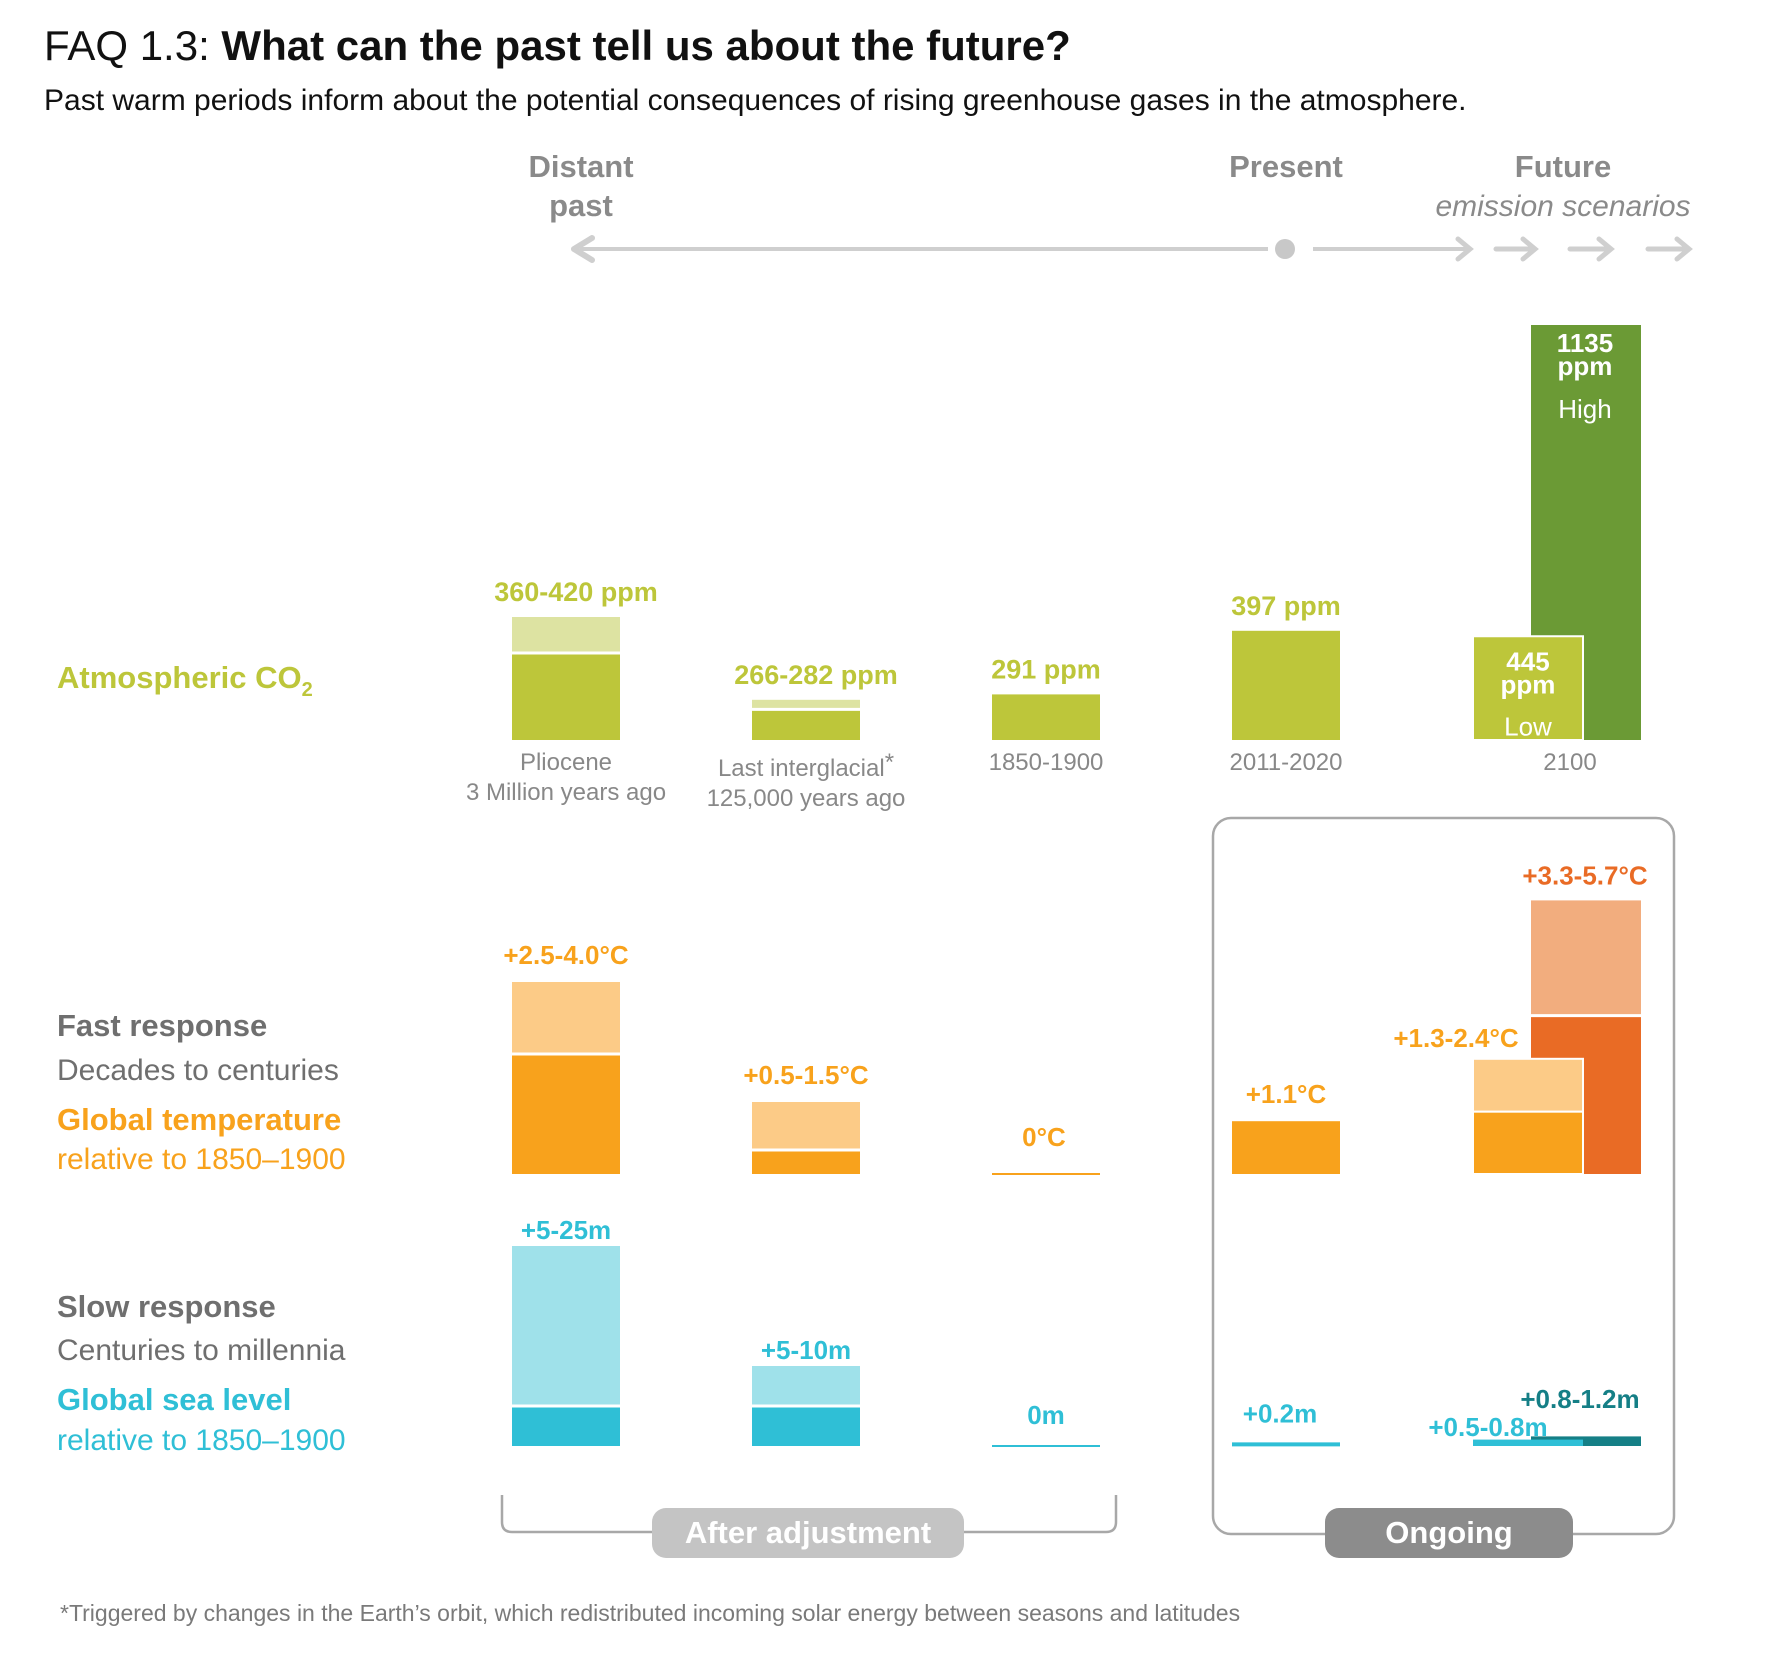 This screenshot has height=1666, width=1774. Describe the element at coordinates (1285, 249) in the screenshot. I see `timeline-present-dot` at that location.